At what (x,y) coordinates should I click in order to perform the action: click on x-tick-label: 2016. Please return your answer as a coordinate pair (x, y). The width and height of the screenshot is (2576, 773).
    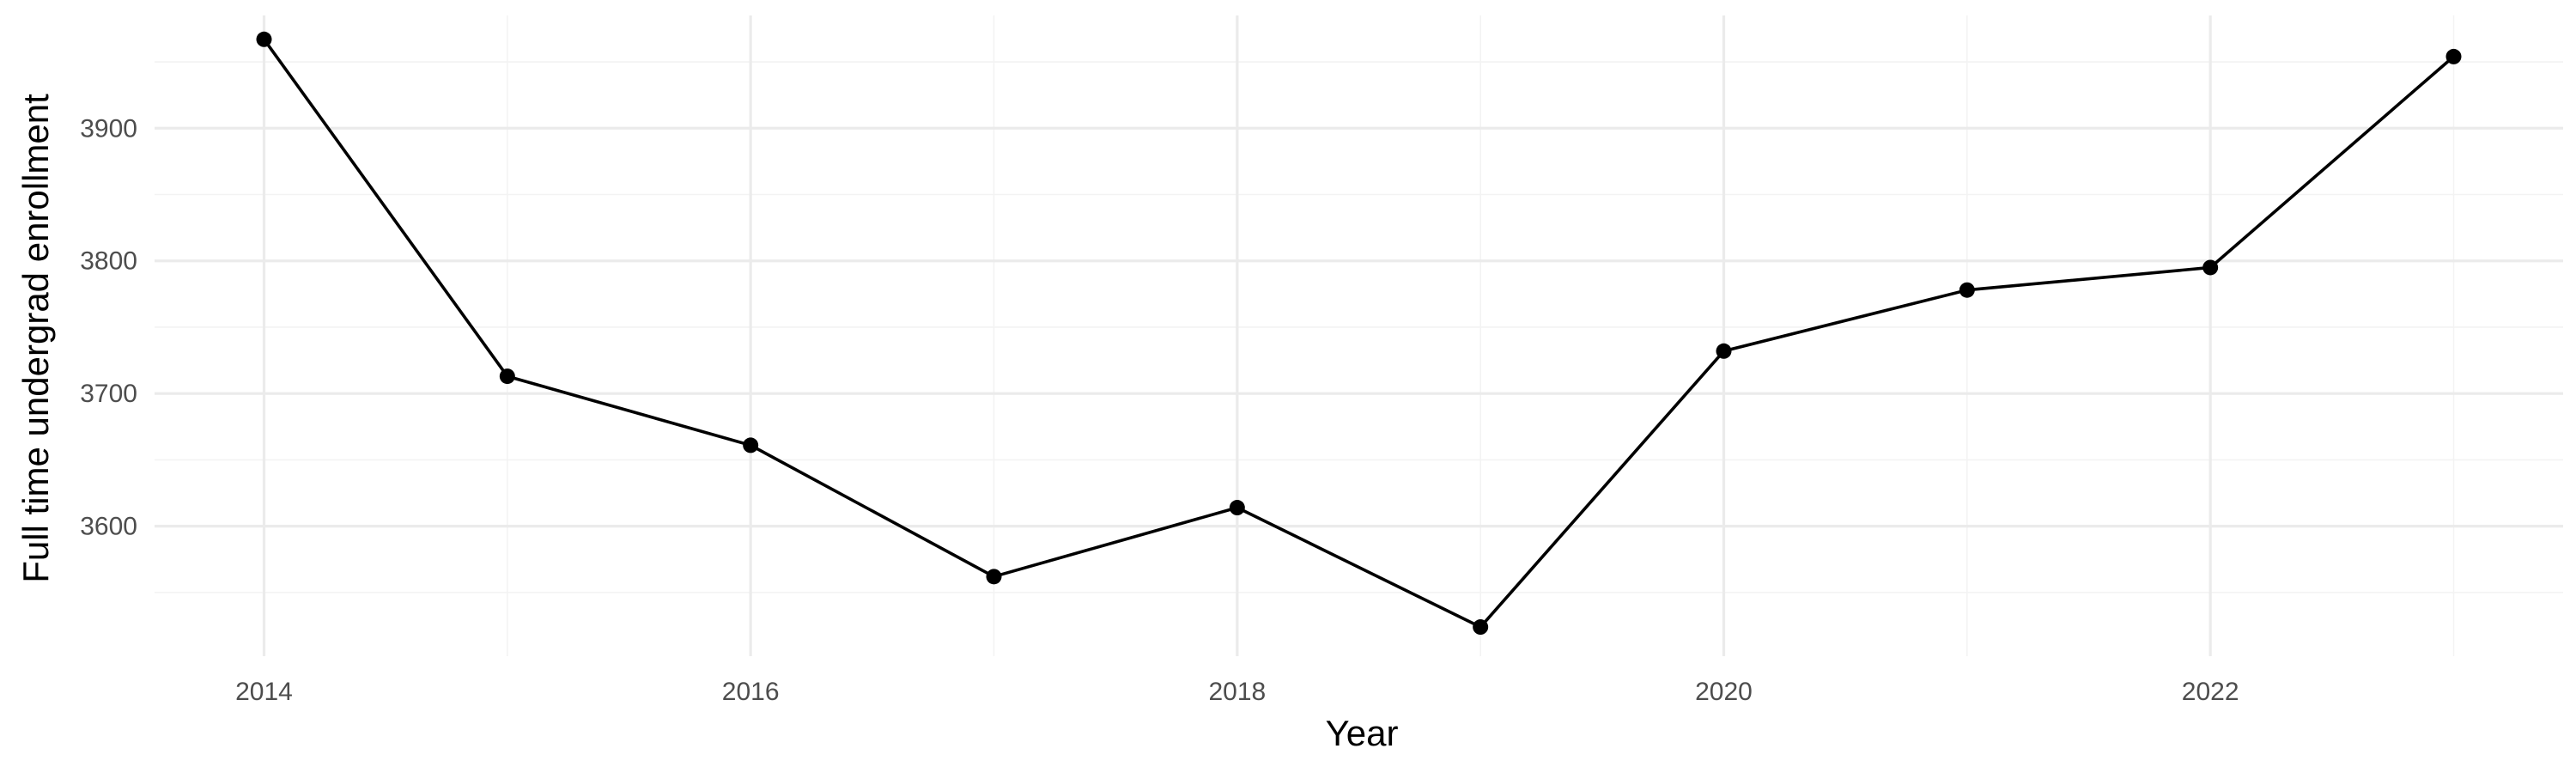
    Looking at the image, I should click on (751, 692).